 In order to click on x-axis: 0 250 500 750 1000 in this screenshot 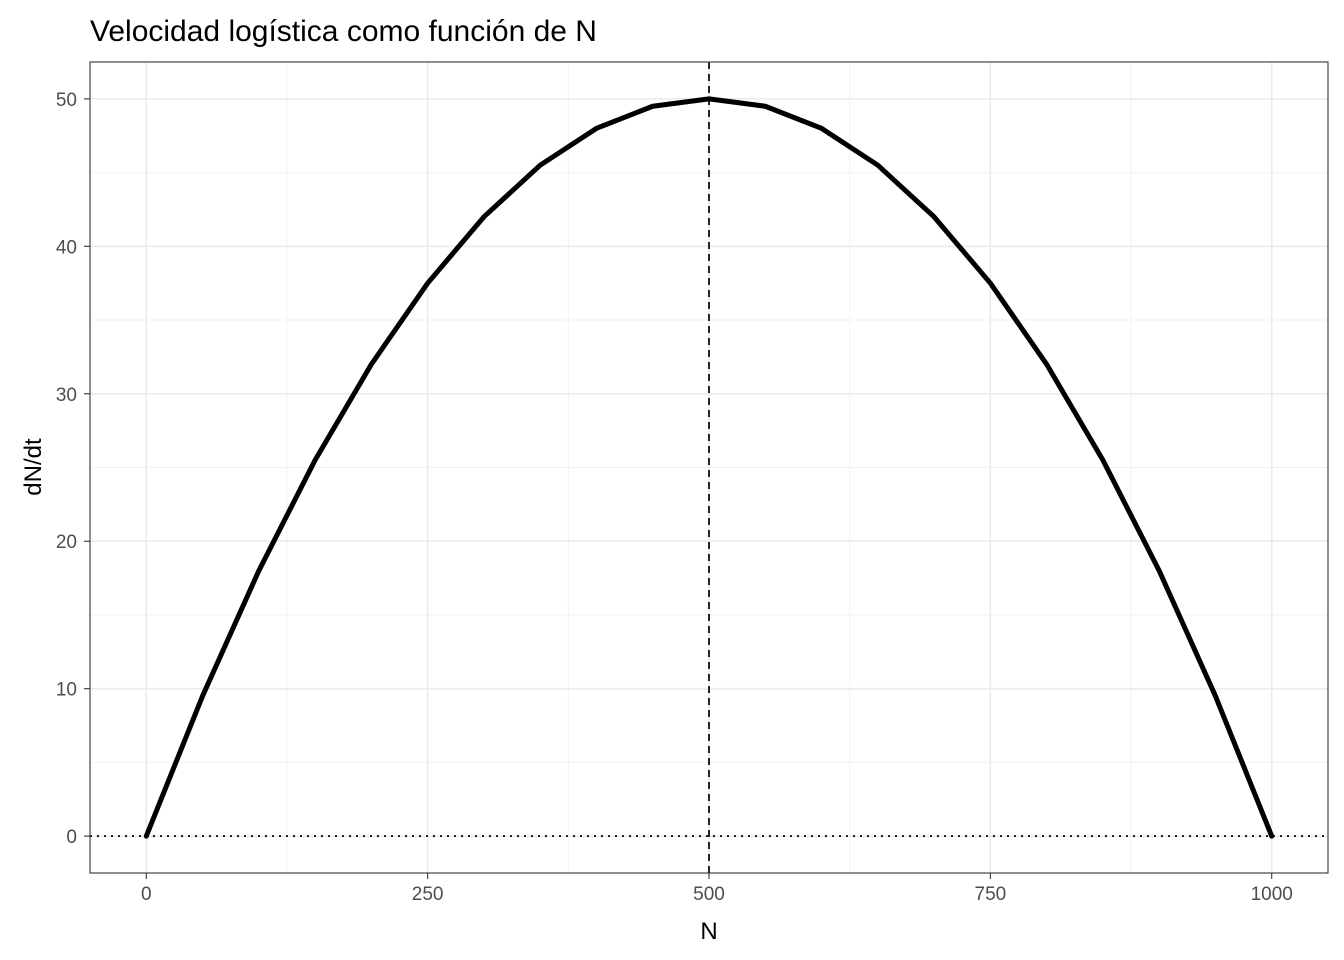, I will do `click(717, 889)`.